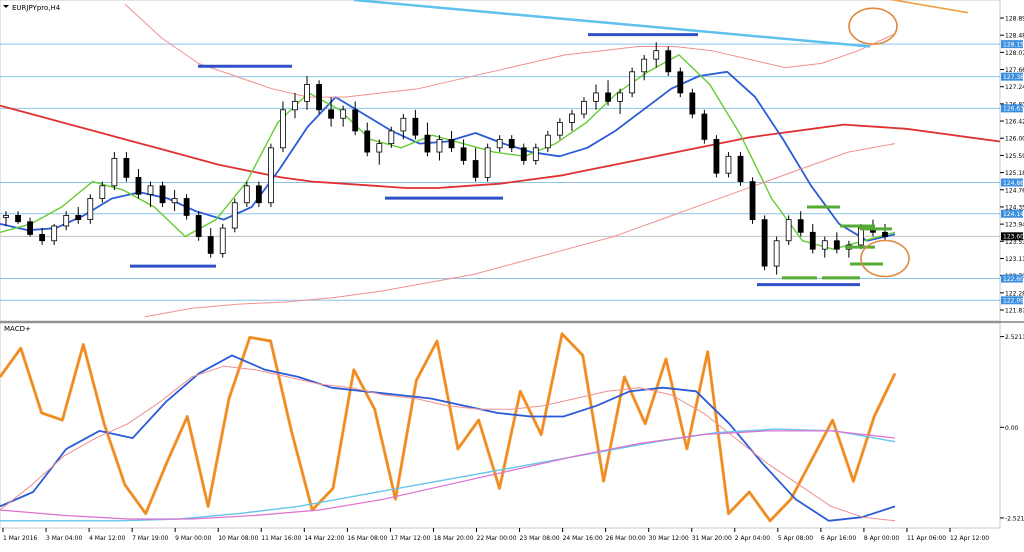 The image size is (1024, 552). I want to click on time-tick-label: 10 Mar 08:00, so click(238, 538).